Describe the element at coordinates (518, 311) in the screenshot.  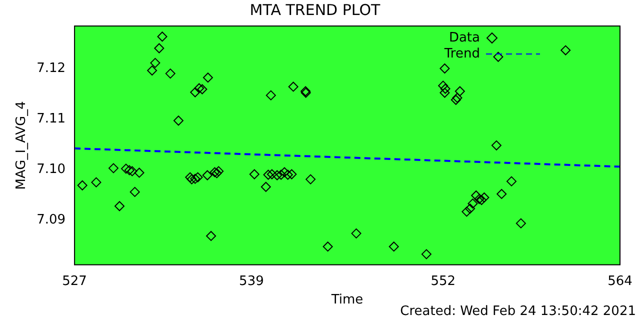
I see `text: Created: Wed Feb 24 13:50:42 2021` at that location.